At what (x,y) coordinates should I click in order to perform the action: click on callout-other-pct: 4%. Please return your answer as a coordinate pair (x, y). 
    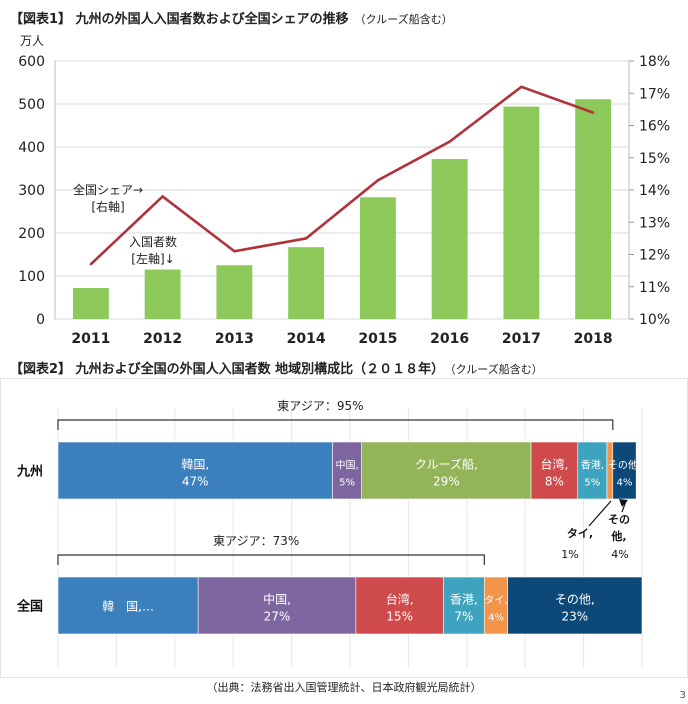
    Looking at the image, I should click on (619, 554).